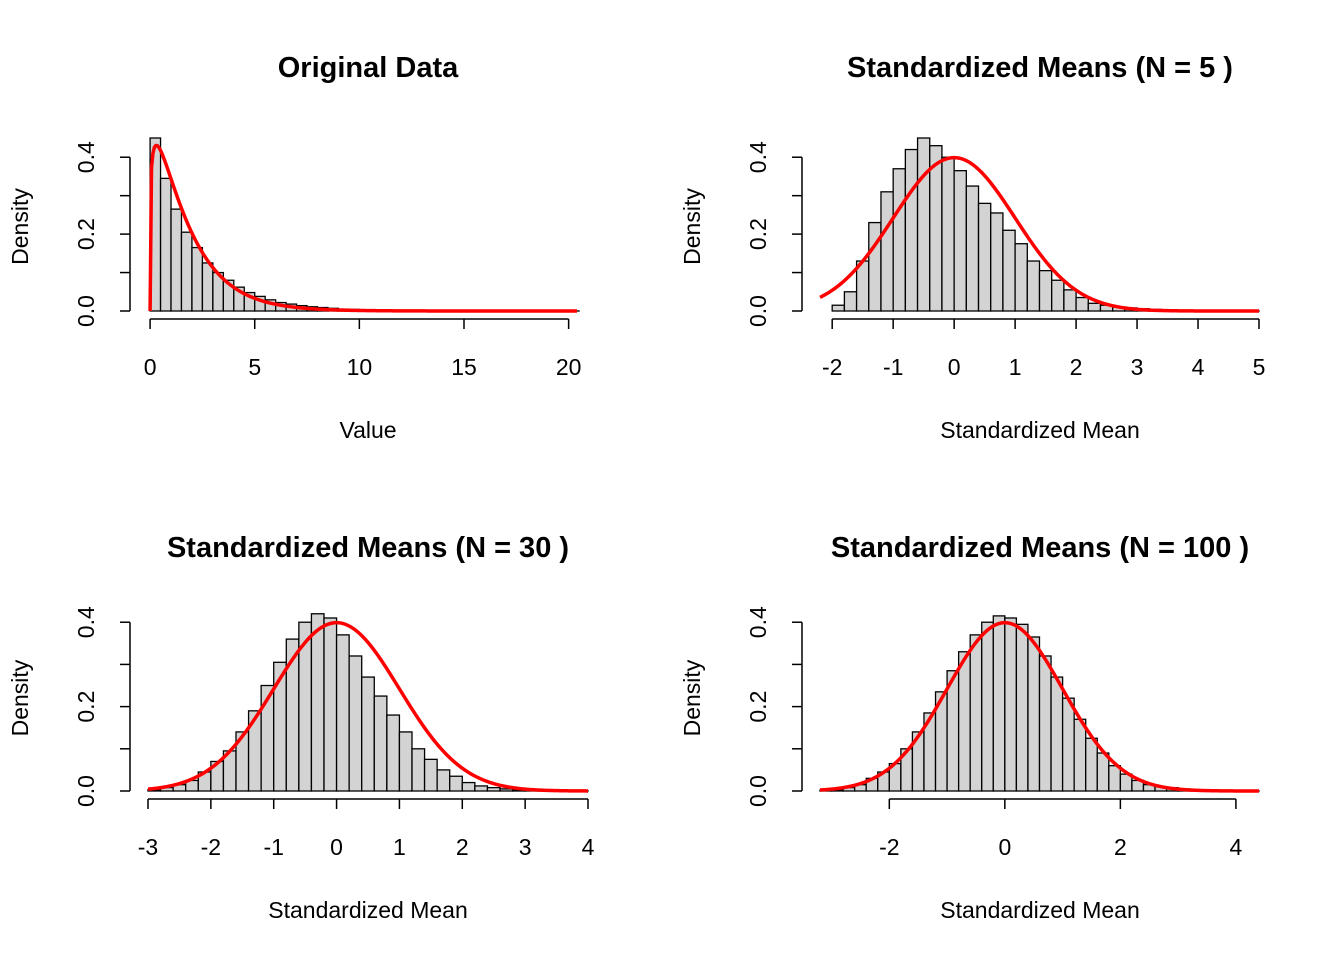  I want to click on chart-title: Original Data, so click(368, 68).